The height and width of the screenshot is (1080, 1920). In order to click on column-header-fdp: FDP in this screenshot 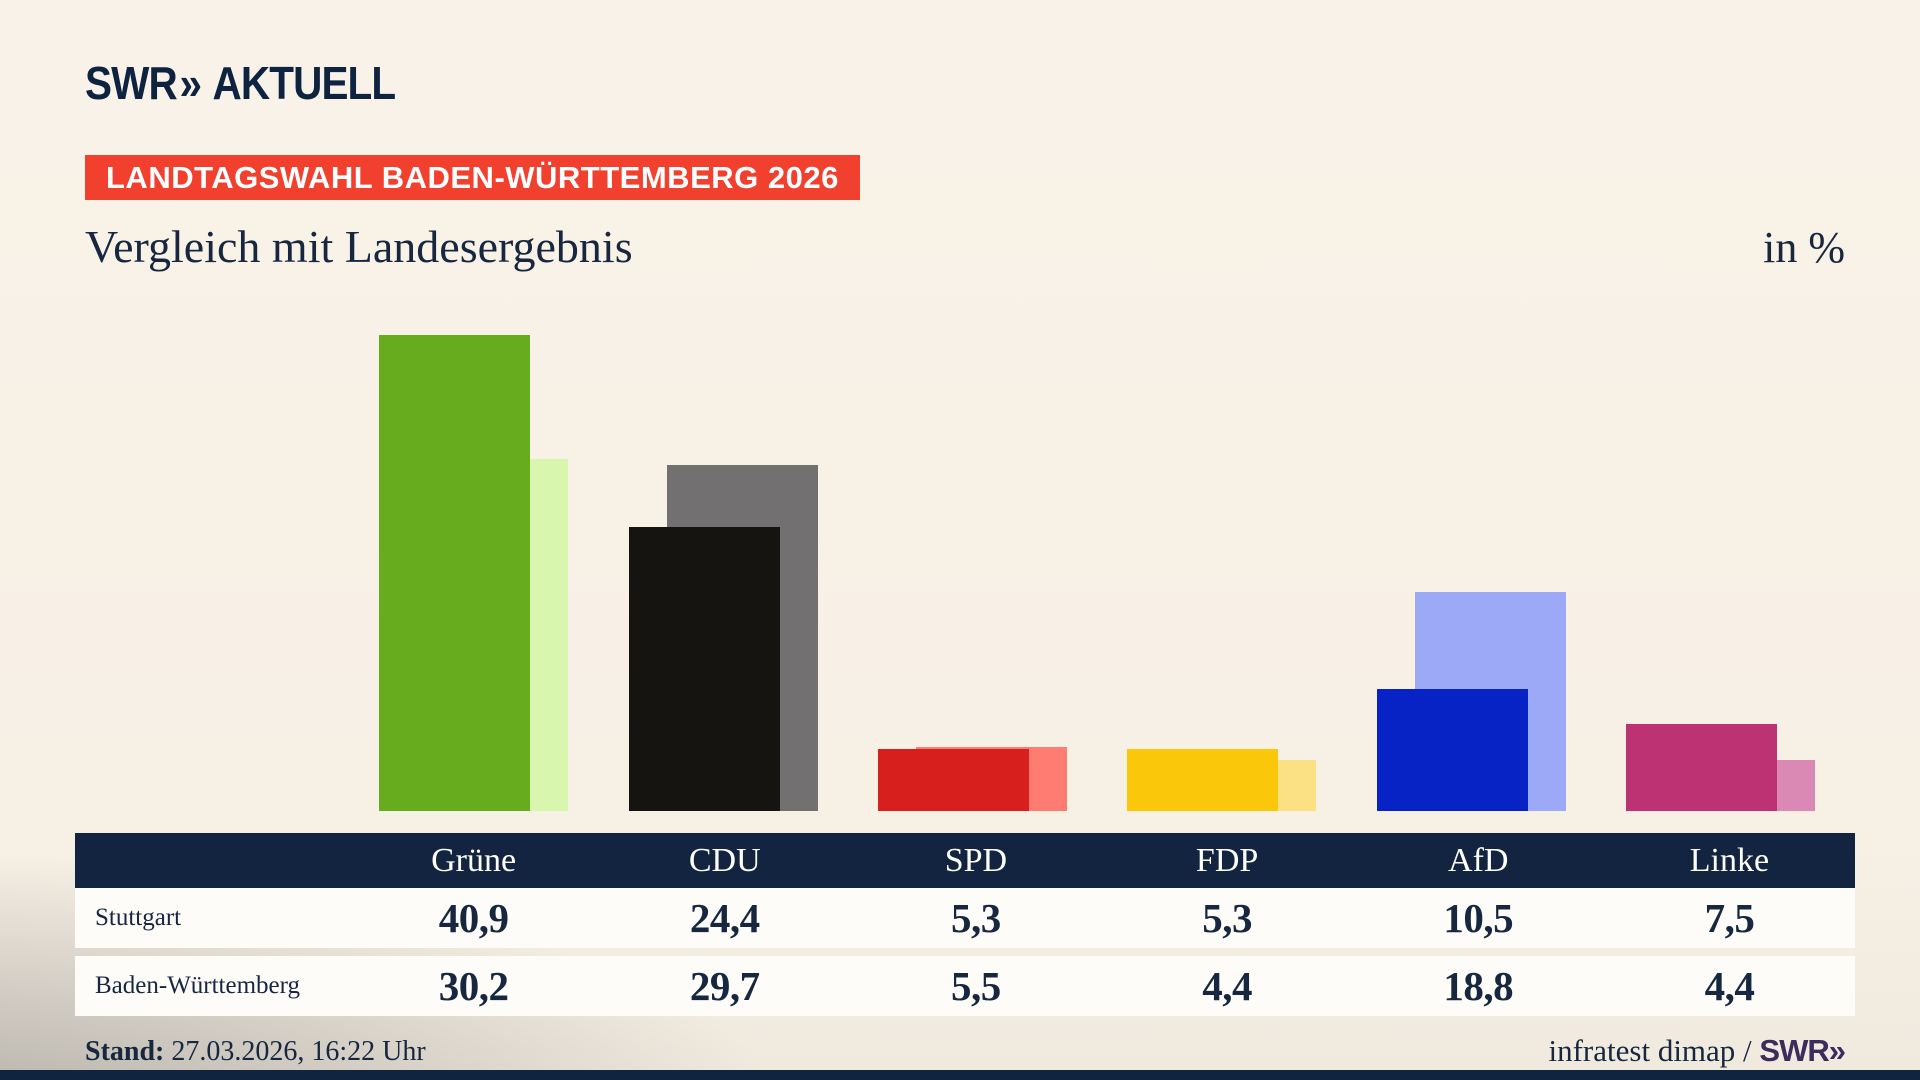, I will do `click(1227, 860)`.